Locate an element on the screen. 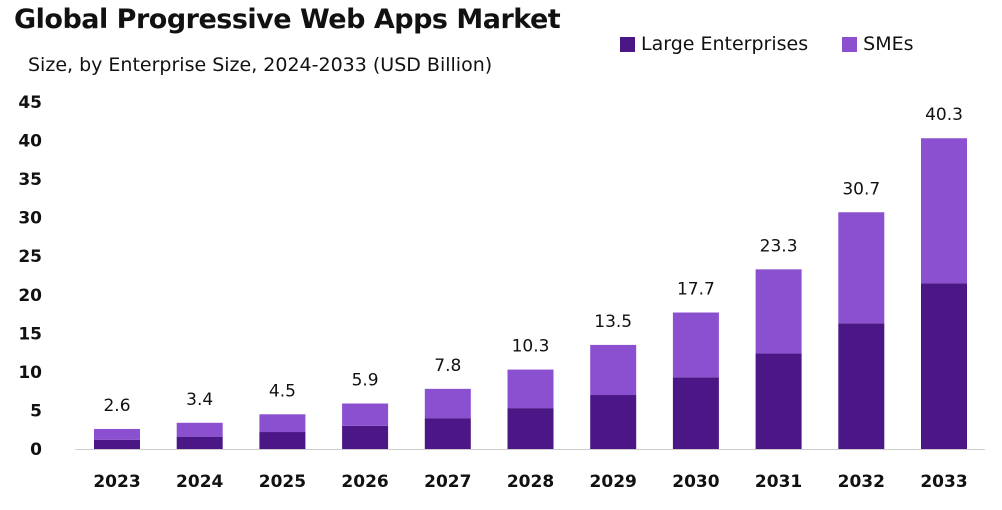 The image size is (1002, 510). legend-item-large-enterprises: Large Enterprises is located at coordinates (714, 44).